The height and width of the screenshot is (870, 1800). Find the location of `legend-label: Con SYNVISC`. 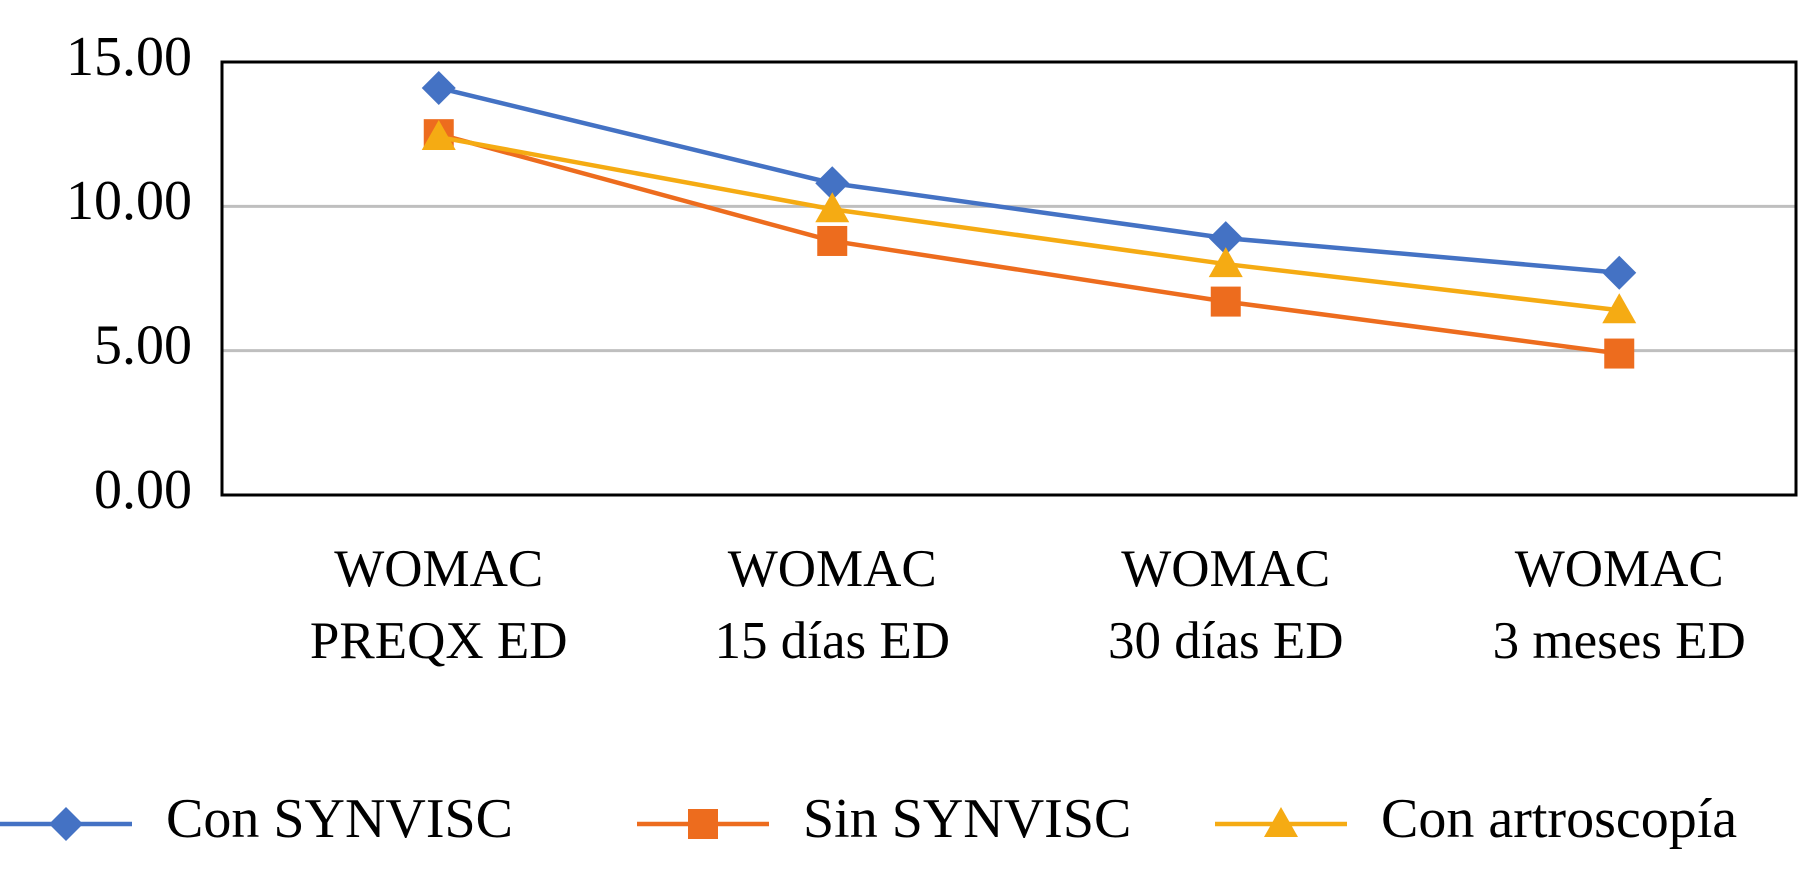

legend-label: Con SYNVISC is located at coordinates (339, 819).